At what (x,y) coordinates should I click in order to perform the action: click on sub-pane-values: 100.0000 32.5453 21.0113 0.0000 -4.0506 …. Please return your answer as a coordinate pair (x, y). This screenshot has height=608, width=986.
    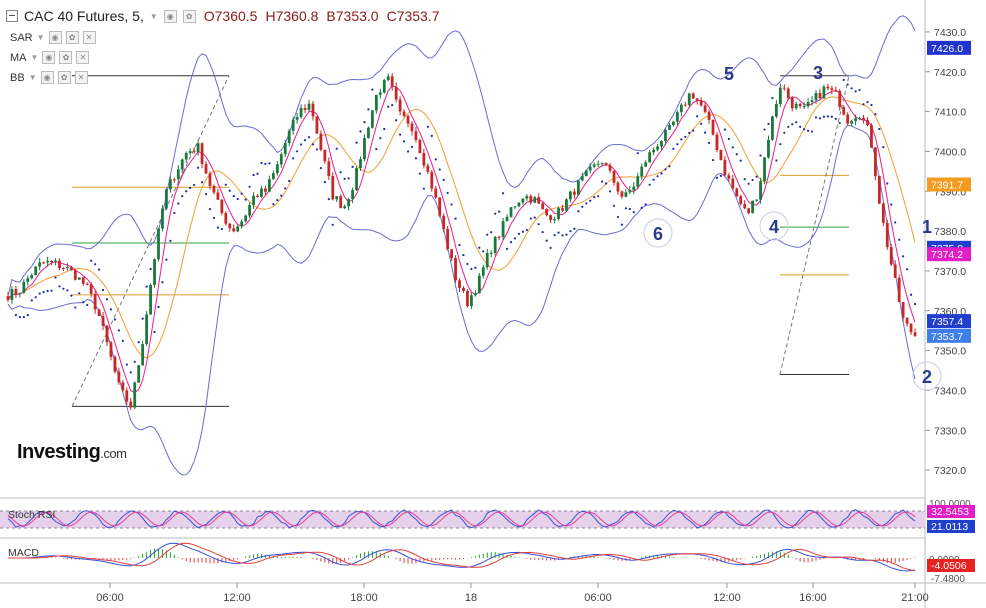
    Looking at the image, I should click on (951, 542).